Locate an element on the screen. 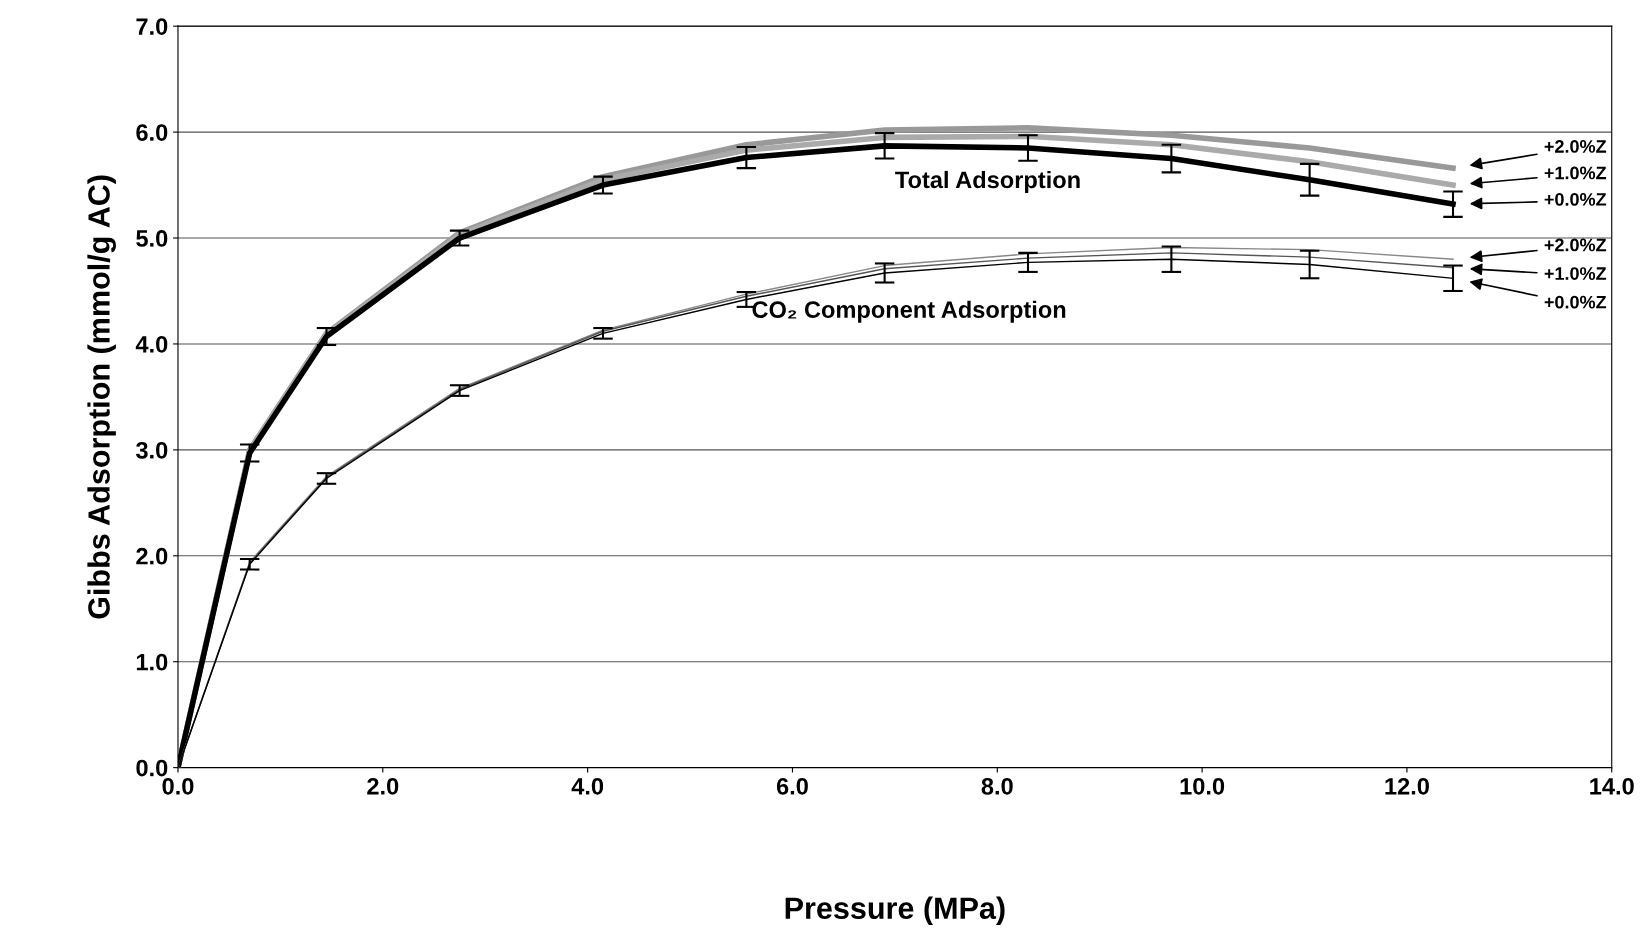 The width and height of the screenshot is (1648, 935). x-tick-label: 12.0 is located at coordinates (1407, 786).